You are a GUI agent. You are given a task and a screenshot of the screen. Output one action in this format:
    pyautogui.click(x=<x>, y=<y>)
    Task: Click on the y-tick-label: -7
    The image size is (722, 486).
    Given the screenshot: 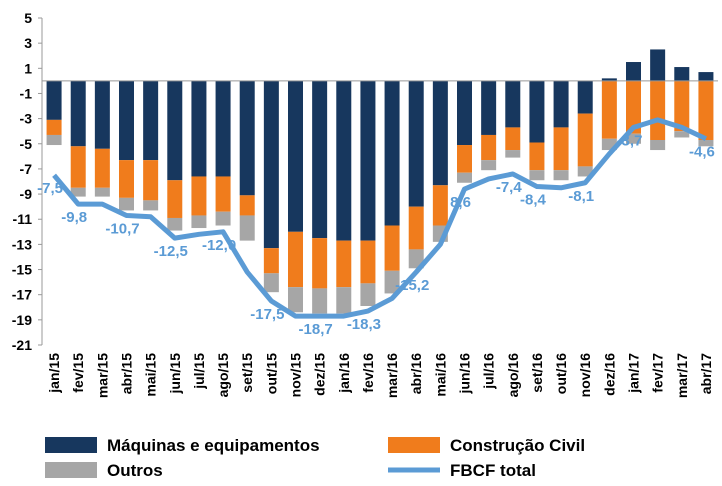 What is the action you would take?
    pyautogui.click(x=26, y=169)
    